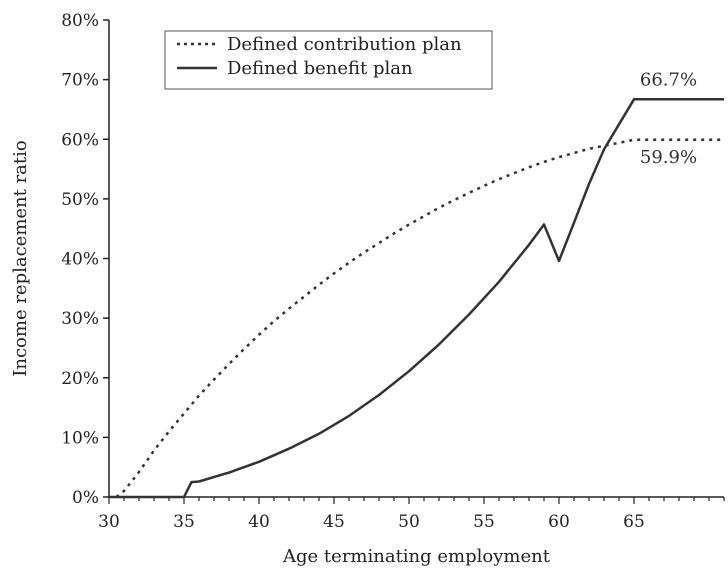 The height and width of the screenshot is (569, 728). I want to click on y-axis: 0% 10% 20% 30% 40% 50% 60% 70% 80%, so click(85, 259).